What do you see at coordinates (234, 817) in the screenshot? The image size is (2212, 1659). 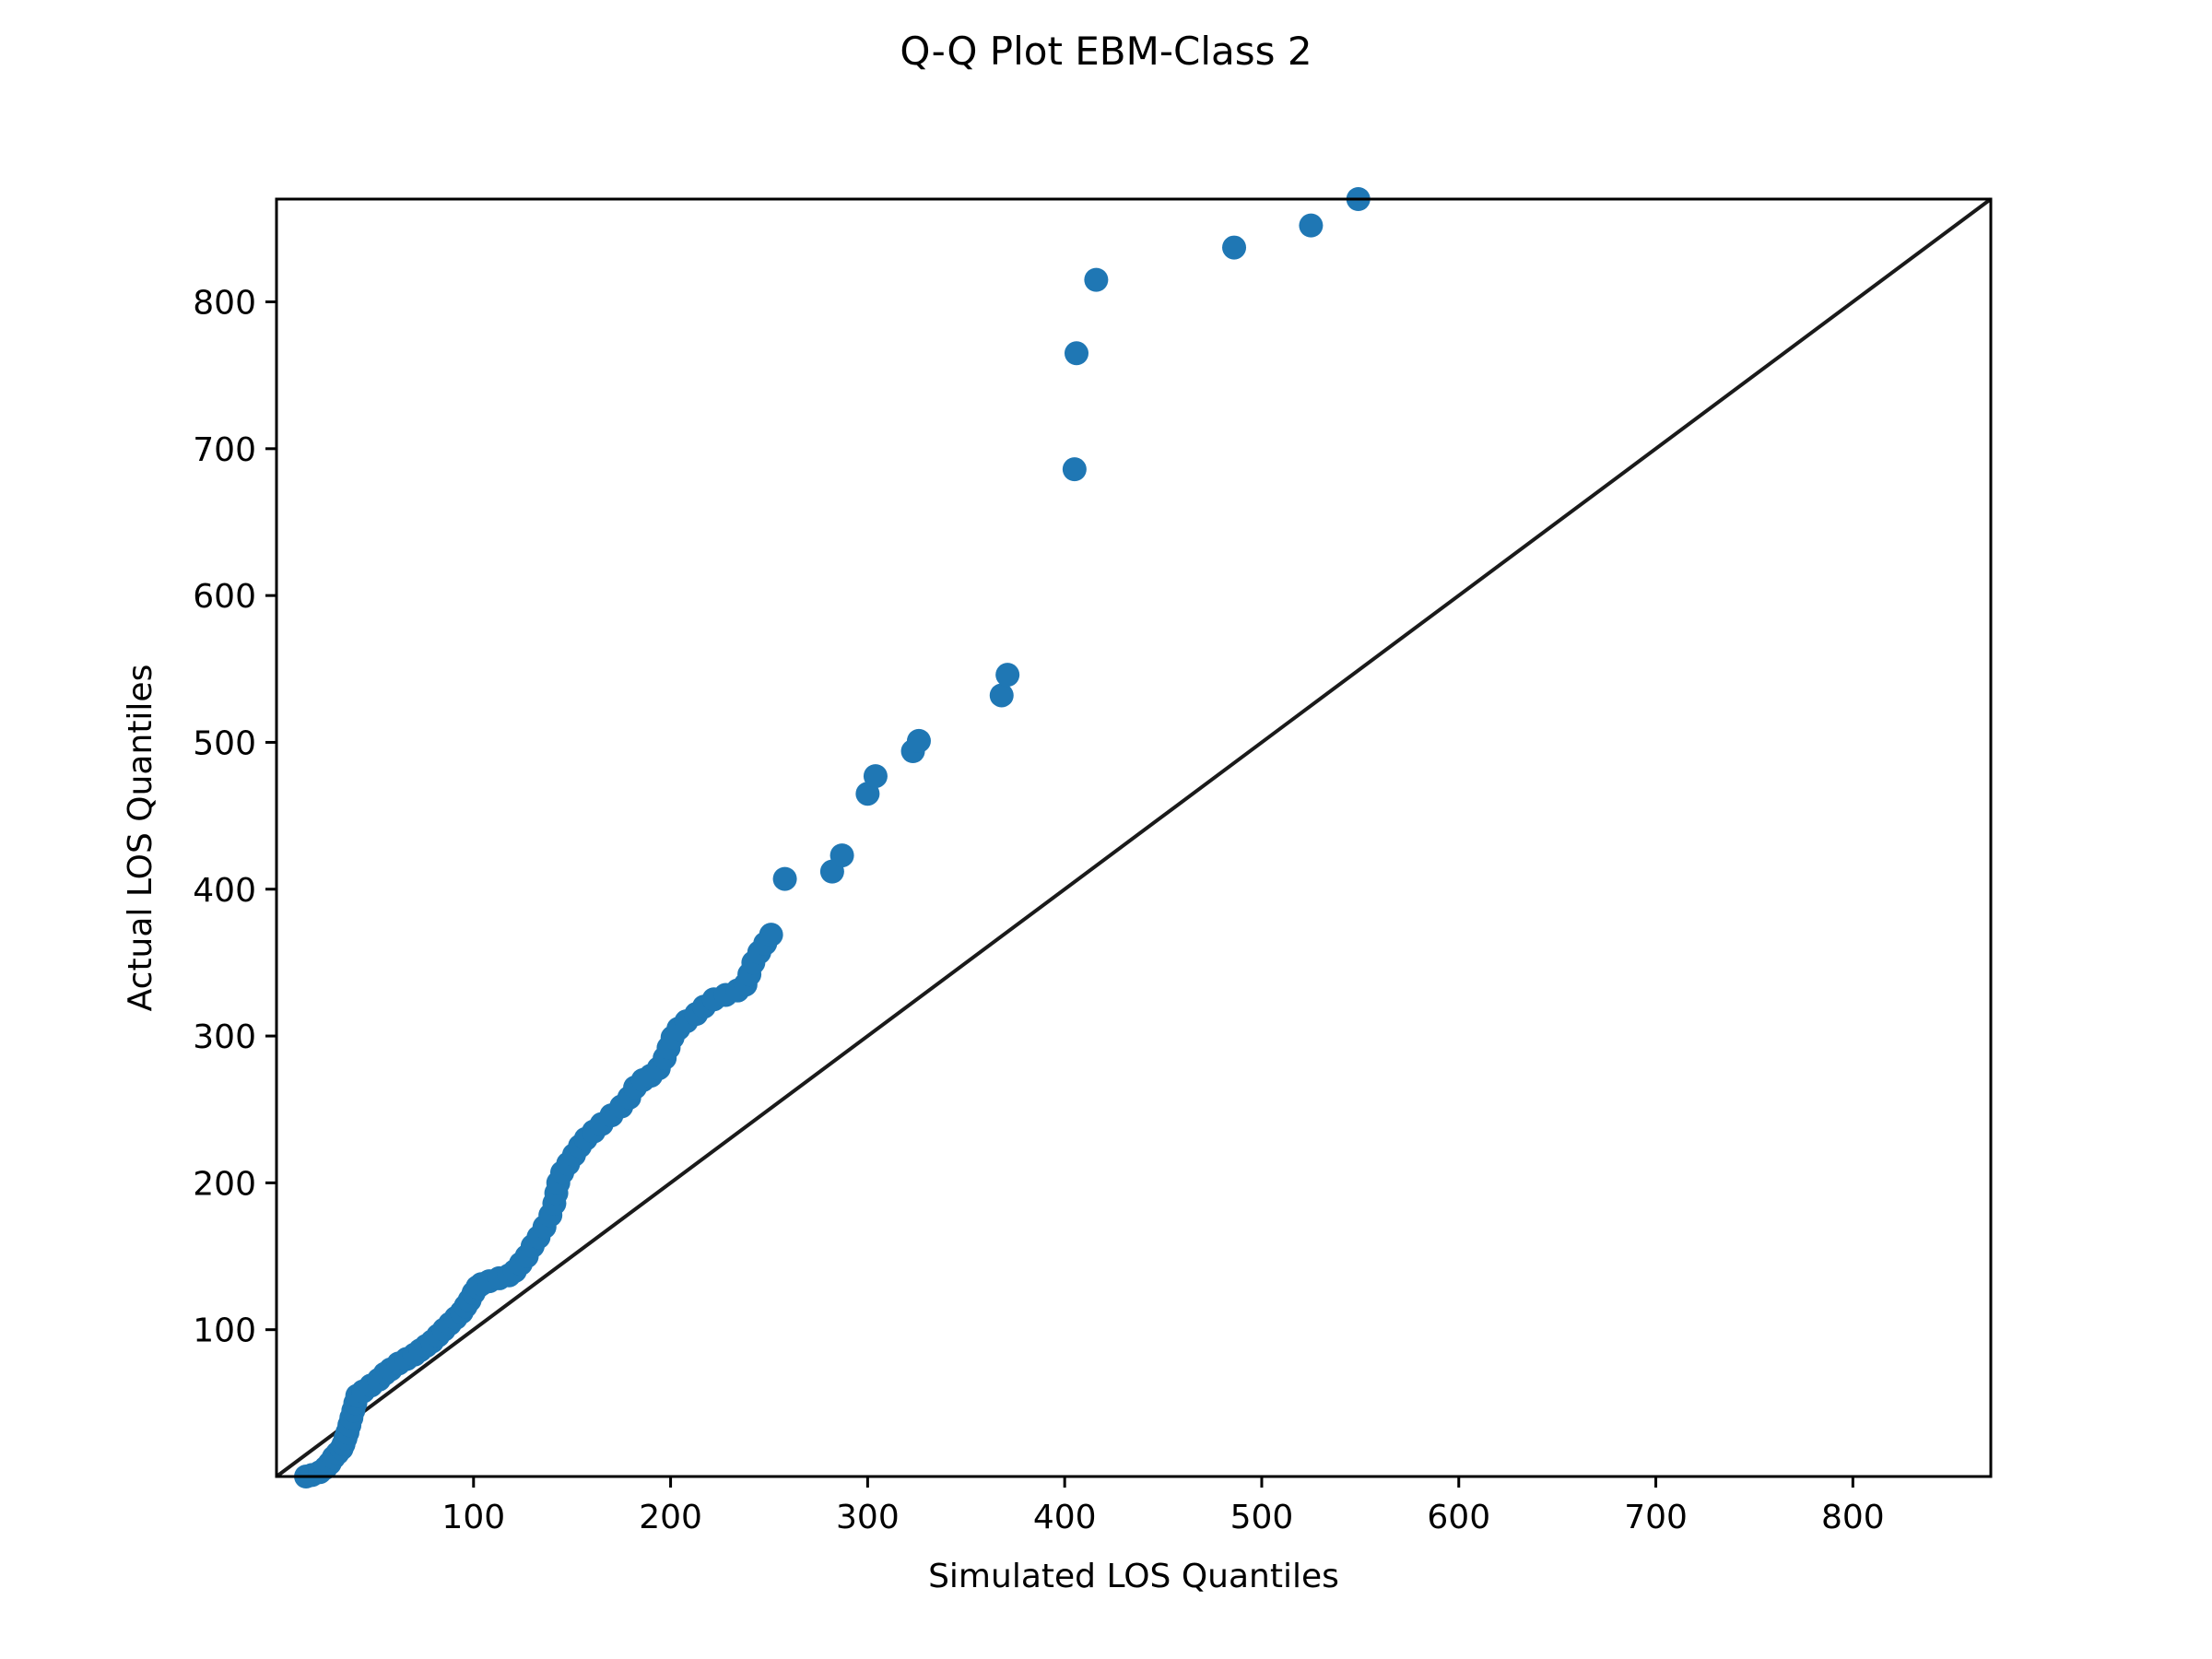 I see `y-axis: 100 200 300 400 500 600 700 800` at bounding box center [234, 817].